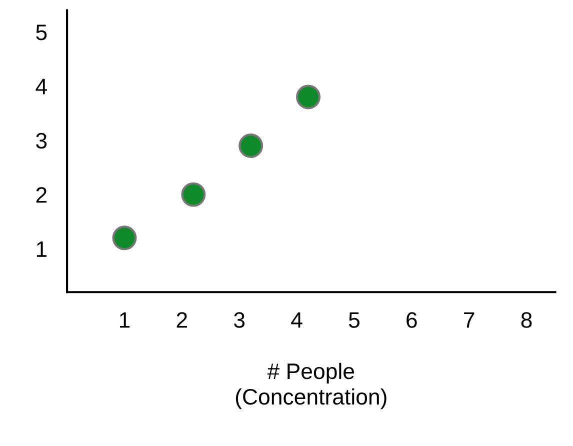 The image size is (573, 446). What do you see at coordinates (311, 386) in the screenshot?
I see `x-axis-title: # People (Concentration)` at bounding box center [311, 386].